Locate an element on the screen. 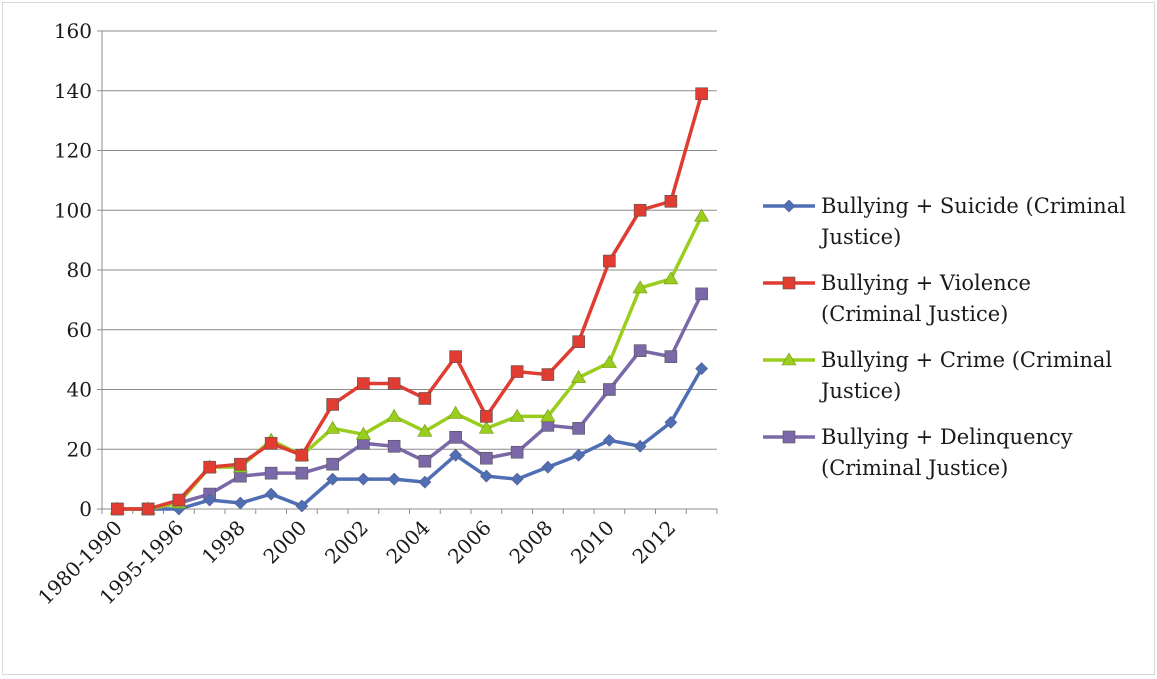  y-axis-tick-labels: 0 20 40 60 80 100 120 140 160 is located at coordinates (73, 270).